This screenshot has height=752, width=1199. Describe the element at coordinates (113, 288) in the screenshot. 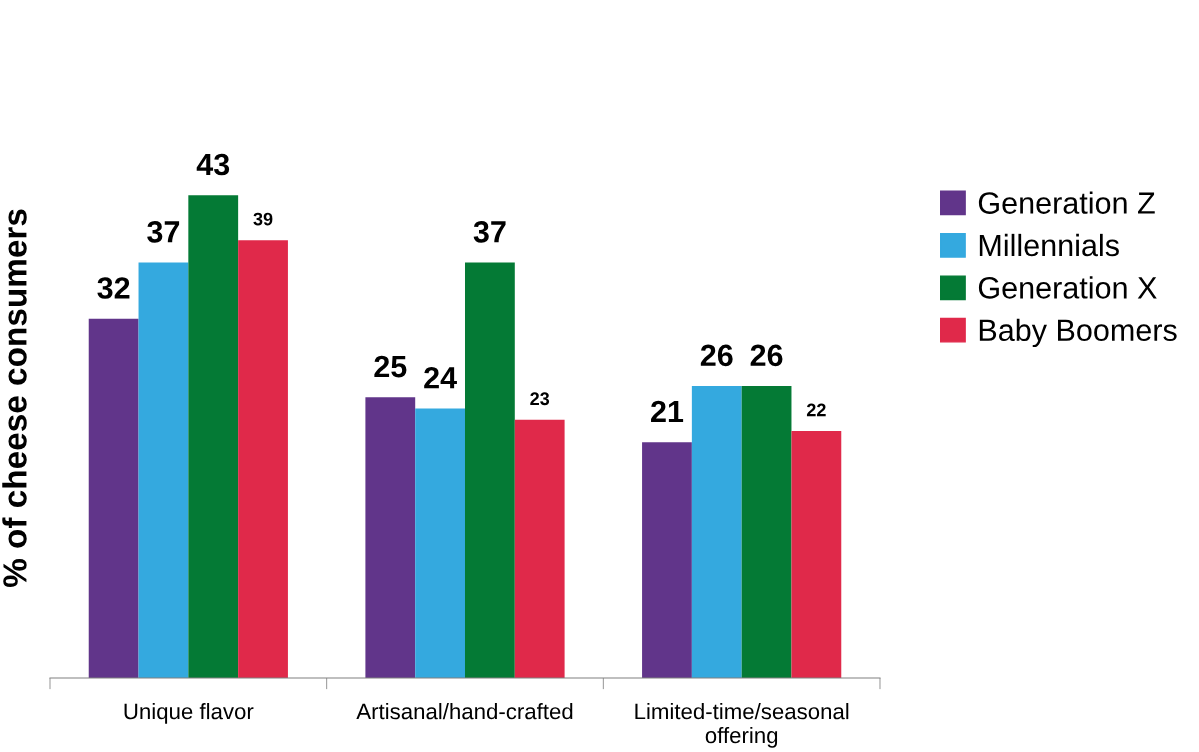

I see `data-label: 32` at that location.